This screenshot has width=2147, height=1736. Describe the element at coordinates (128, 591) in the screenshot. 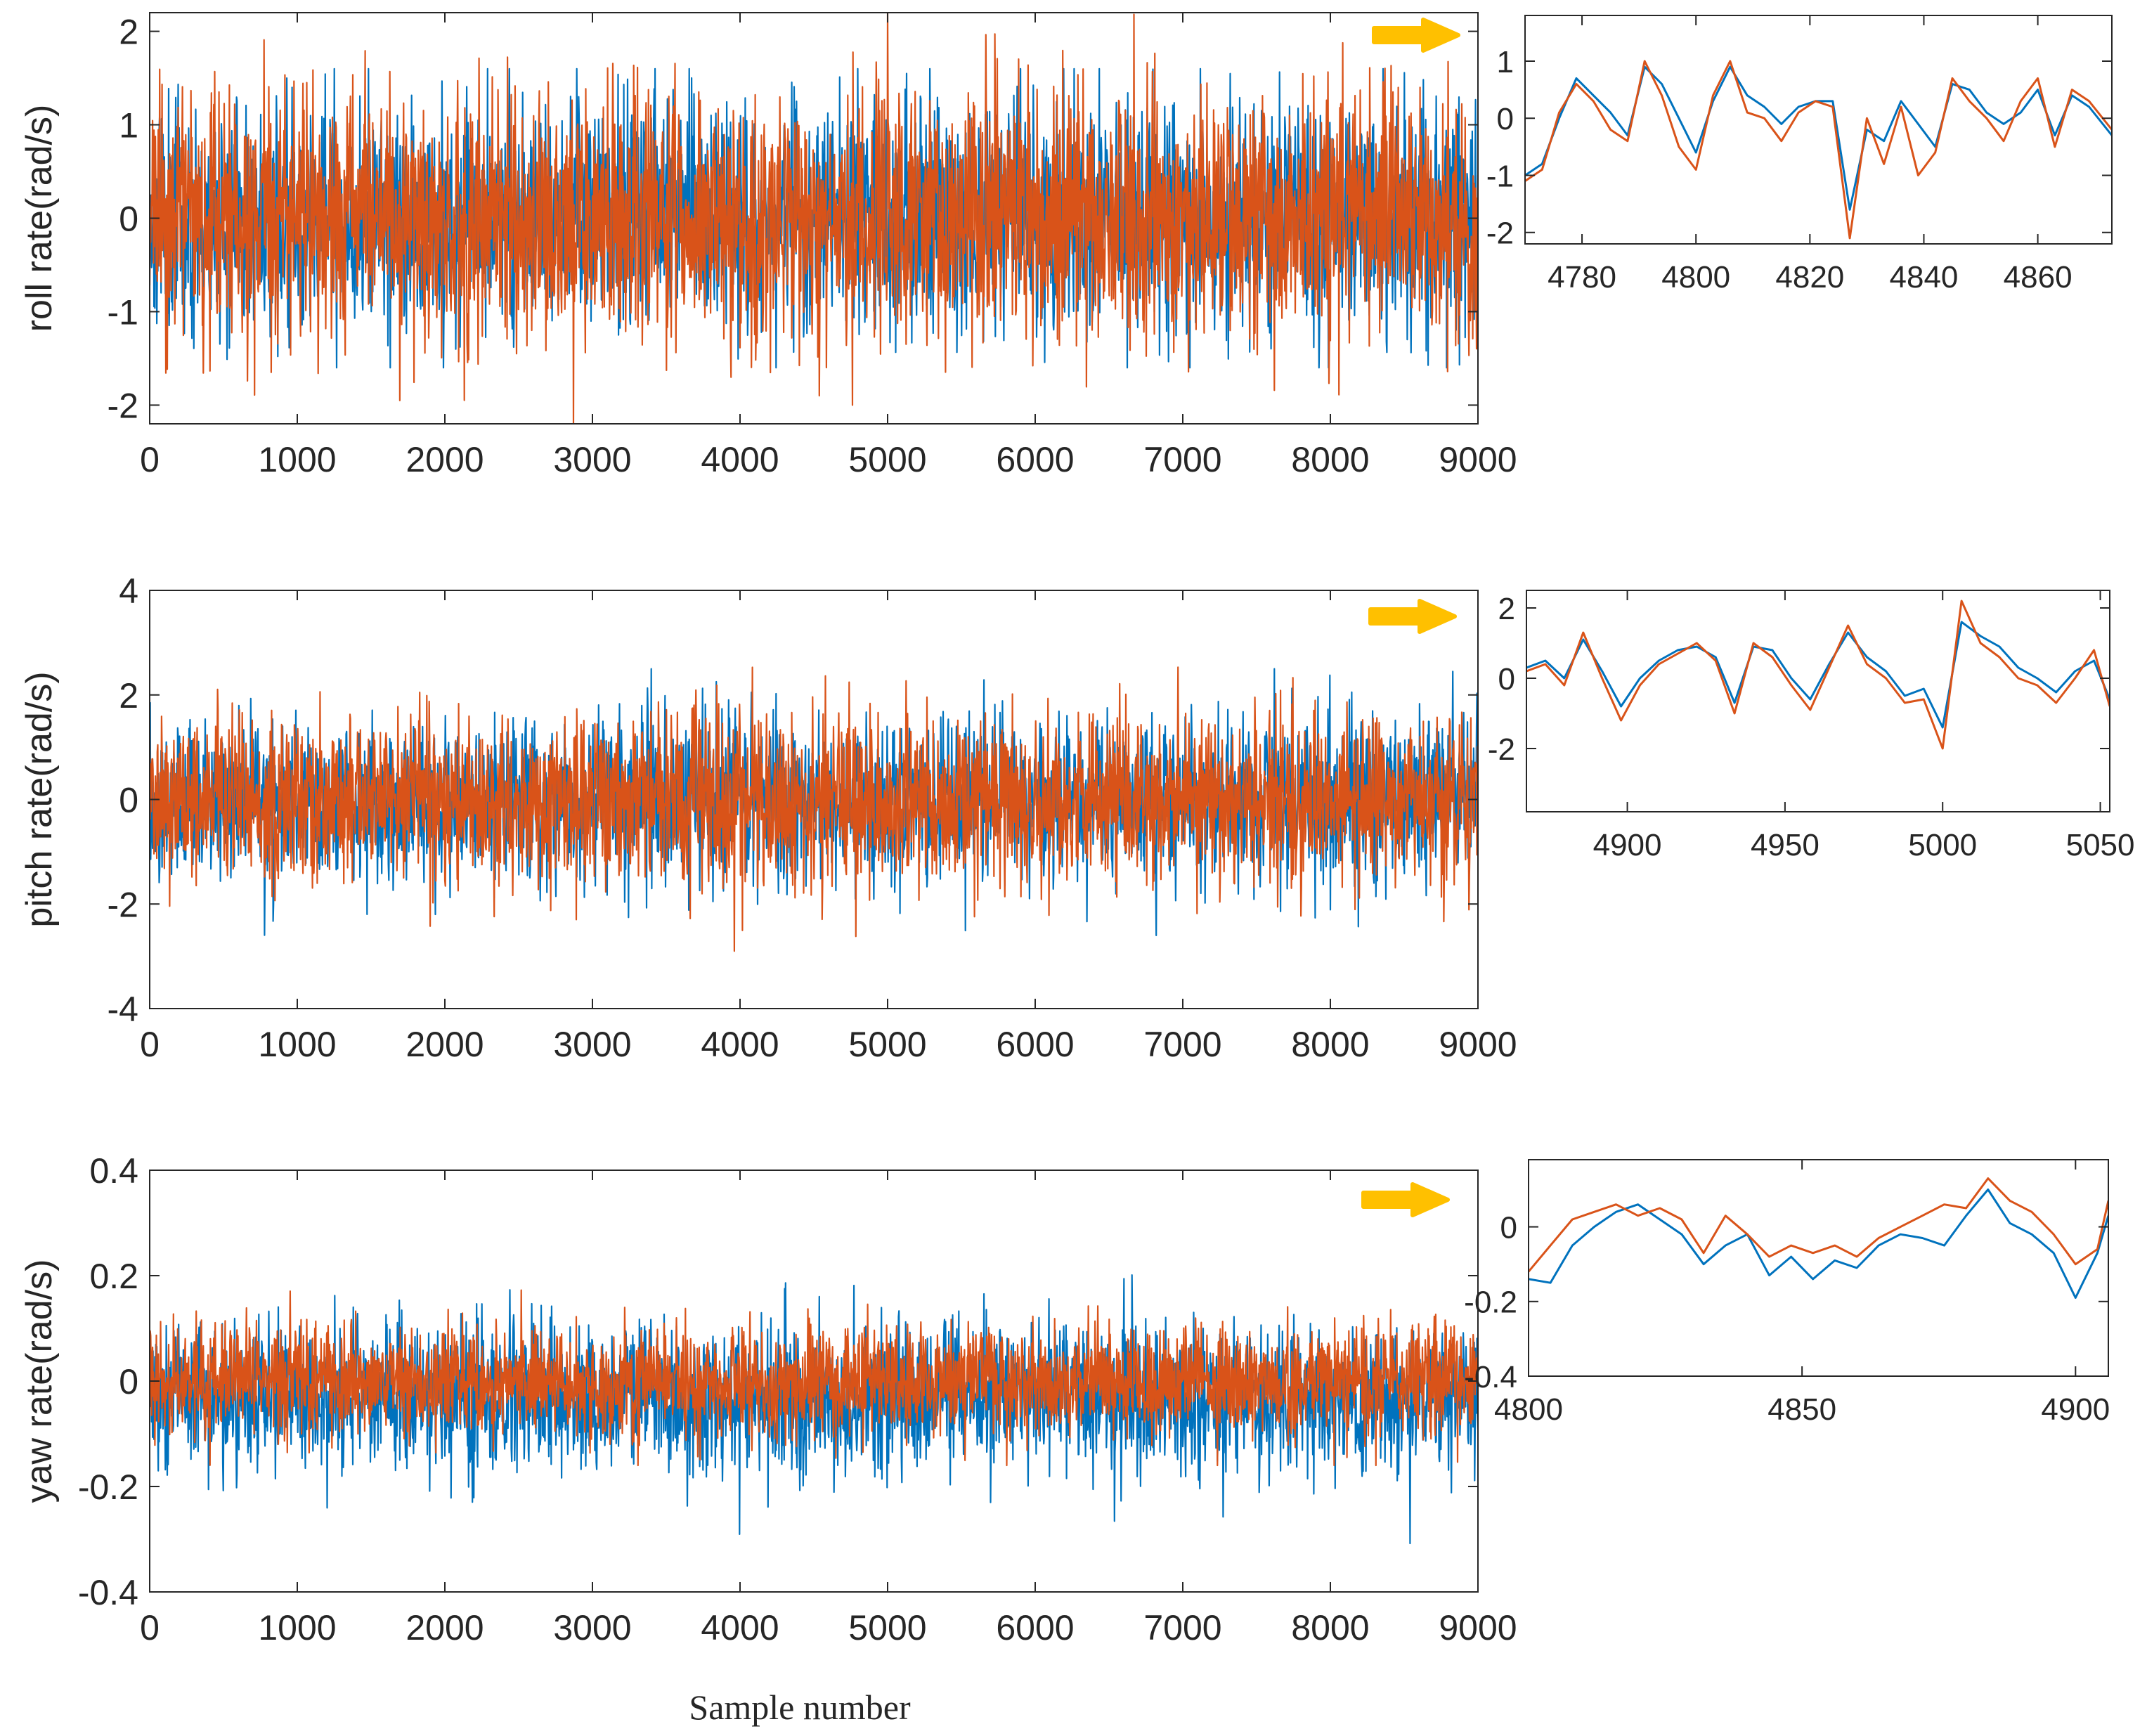

I see `y-tick-label: 4` at that location.